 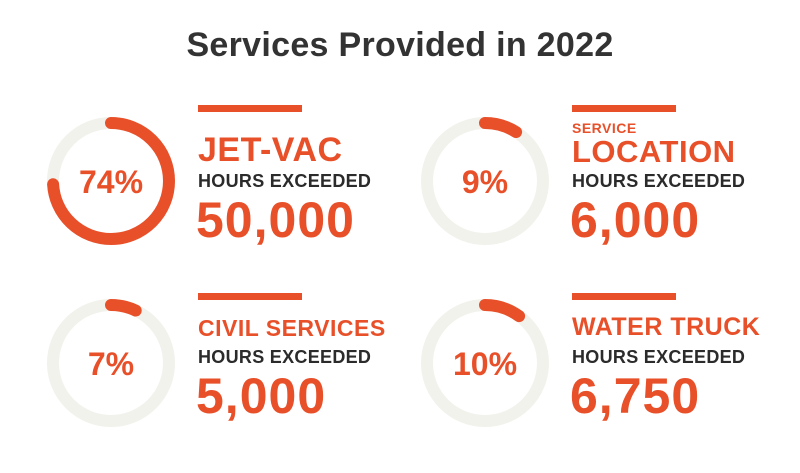 What do you see at coordinates (635, 220) in the screenshot?
I see `hours-value: 6,000` at bounding box center [635, 220].